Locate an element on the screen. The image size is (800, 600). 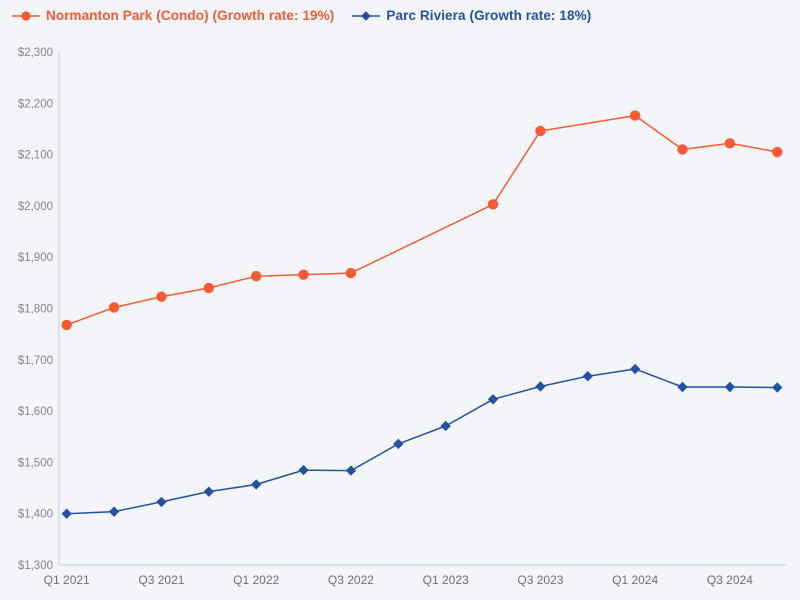
y-axis-tick-label: $1,500 is located at coordinates (35, 463).